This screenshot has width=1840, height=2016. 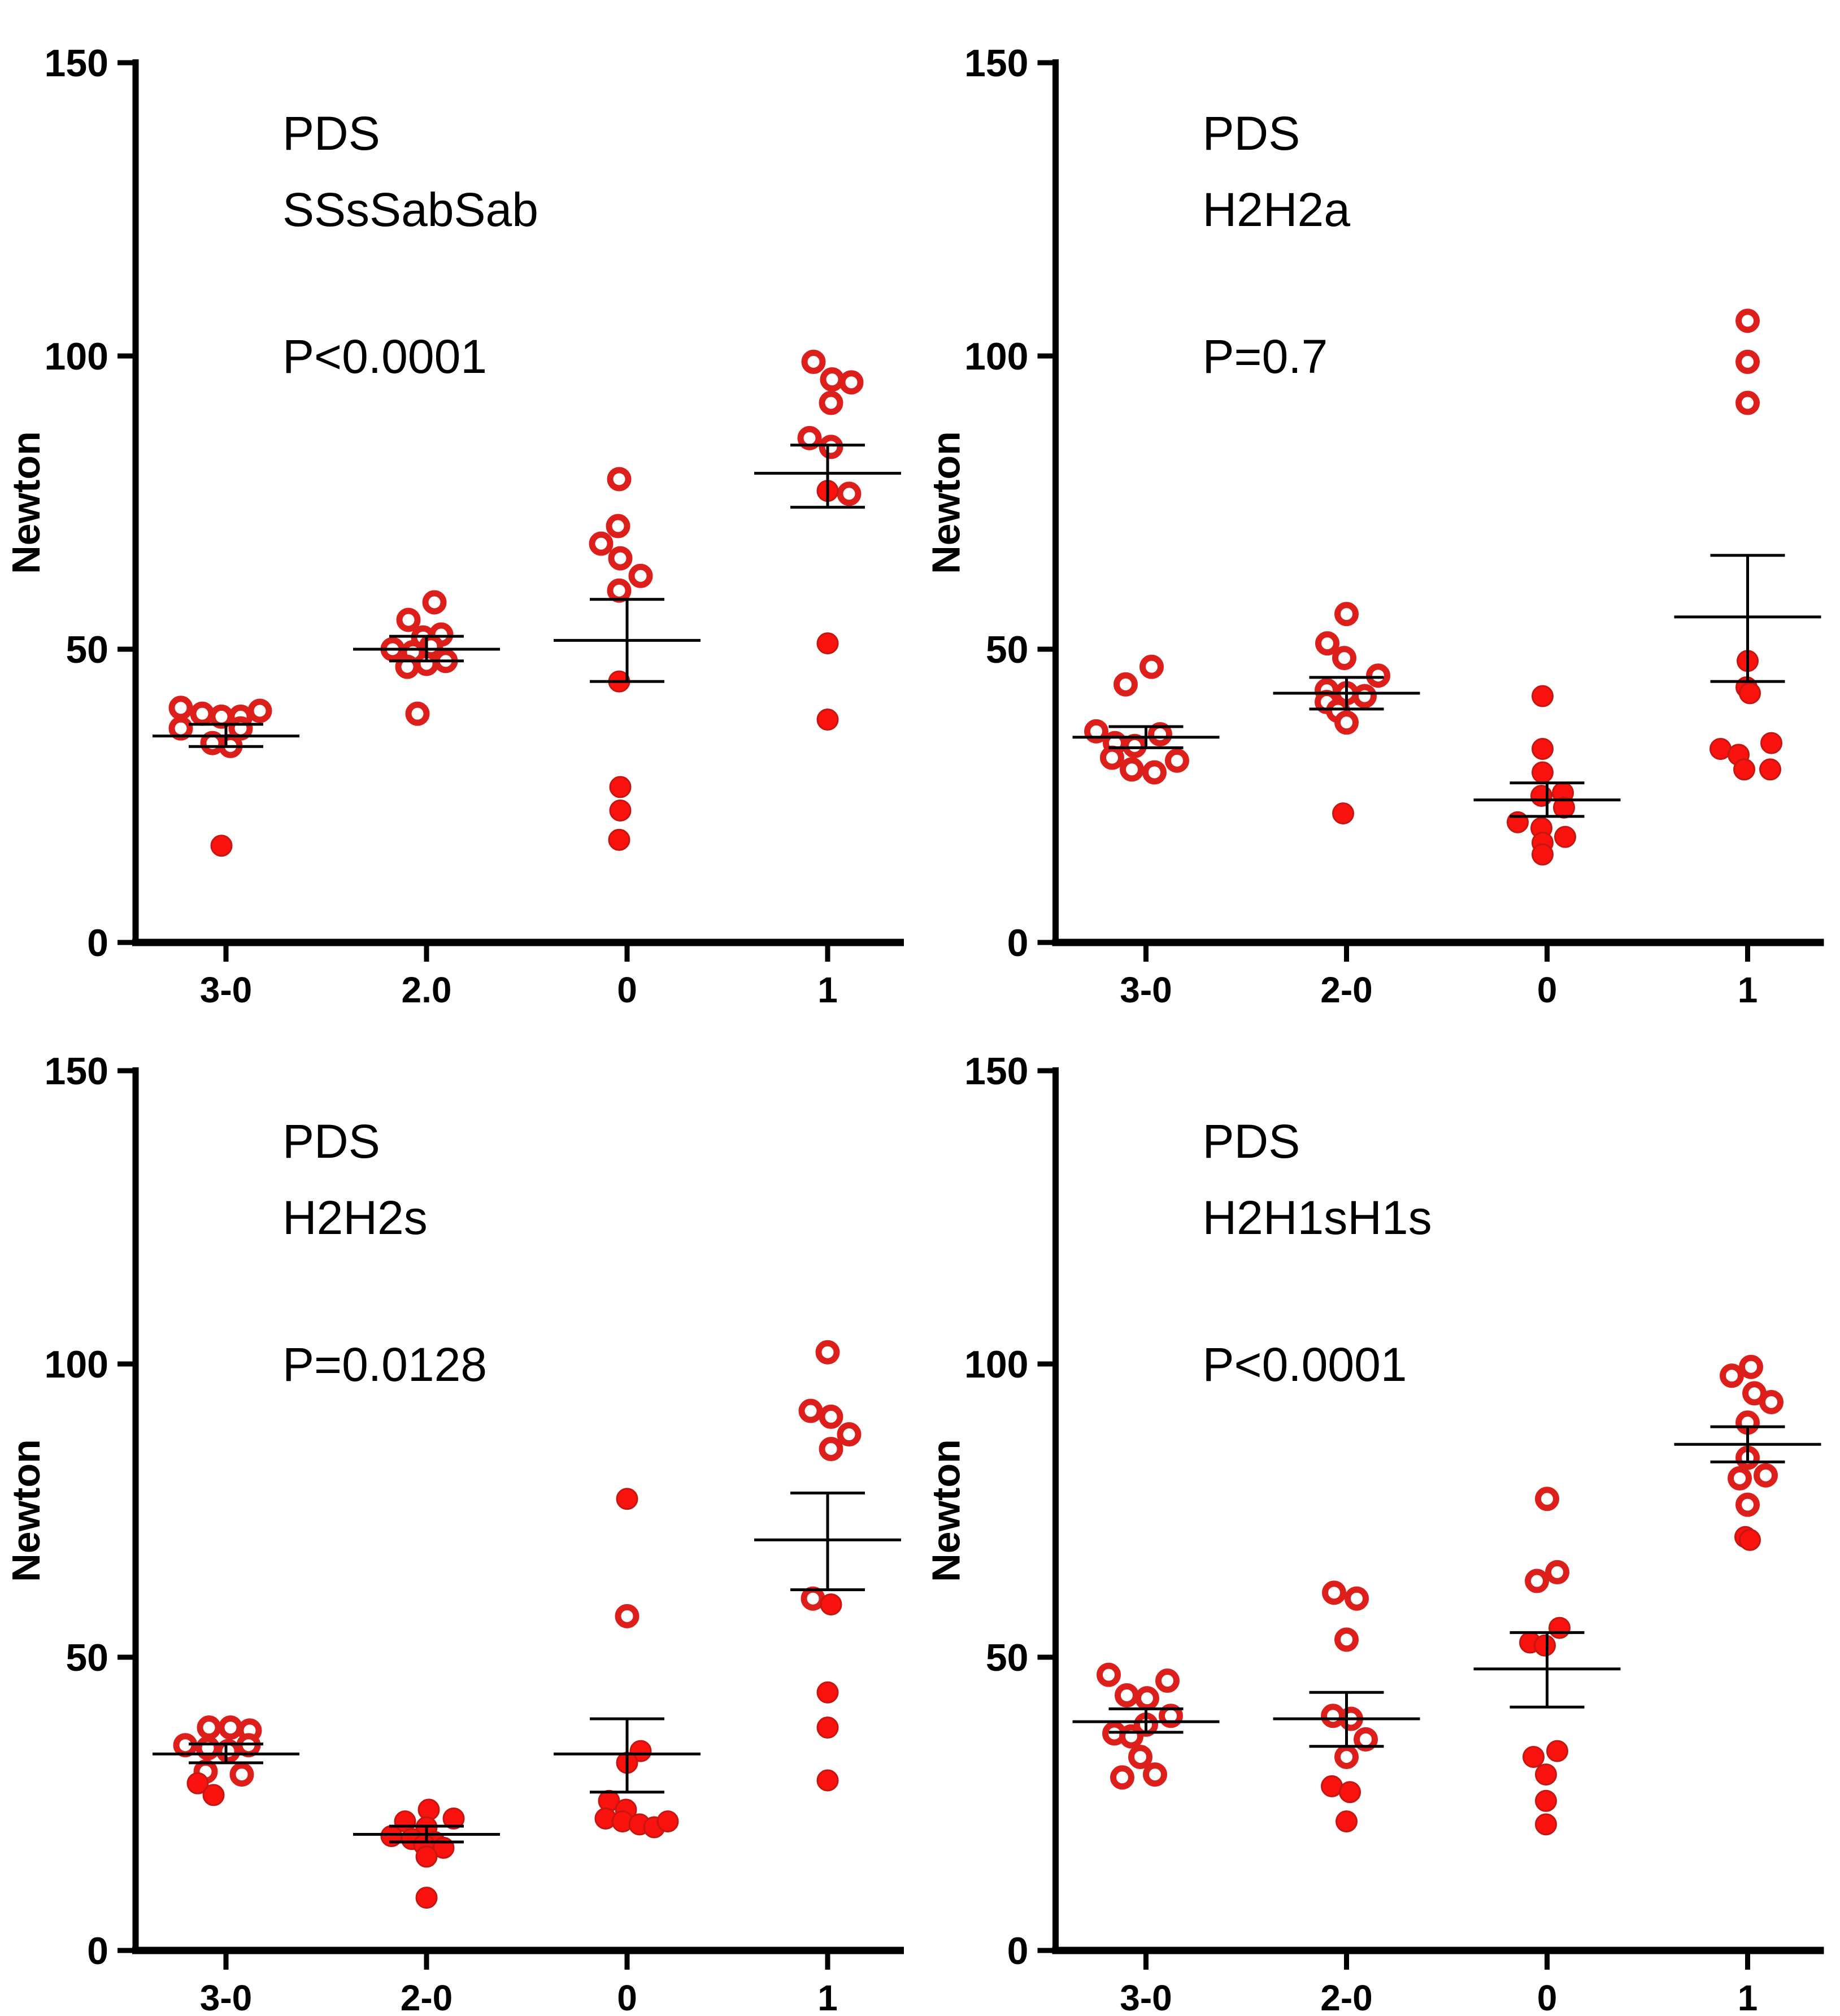 I want to click on x-tick-label: 2.0, so click(x=427, y=989).